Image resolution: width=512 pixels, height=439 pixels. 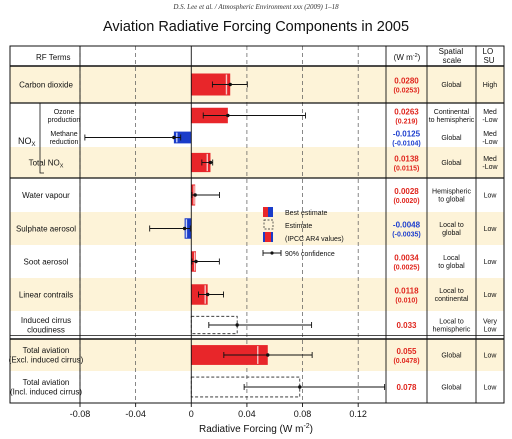 What do you see at coordinates (314, 239) in the screenshot?
I see `legend-ipcc-label: (IPCC AR4 values)` at bounding box center [314, 239].